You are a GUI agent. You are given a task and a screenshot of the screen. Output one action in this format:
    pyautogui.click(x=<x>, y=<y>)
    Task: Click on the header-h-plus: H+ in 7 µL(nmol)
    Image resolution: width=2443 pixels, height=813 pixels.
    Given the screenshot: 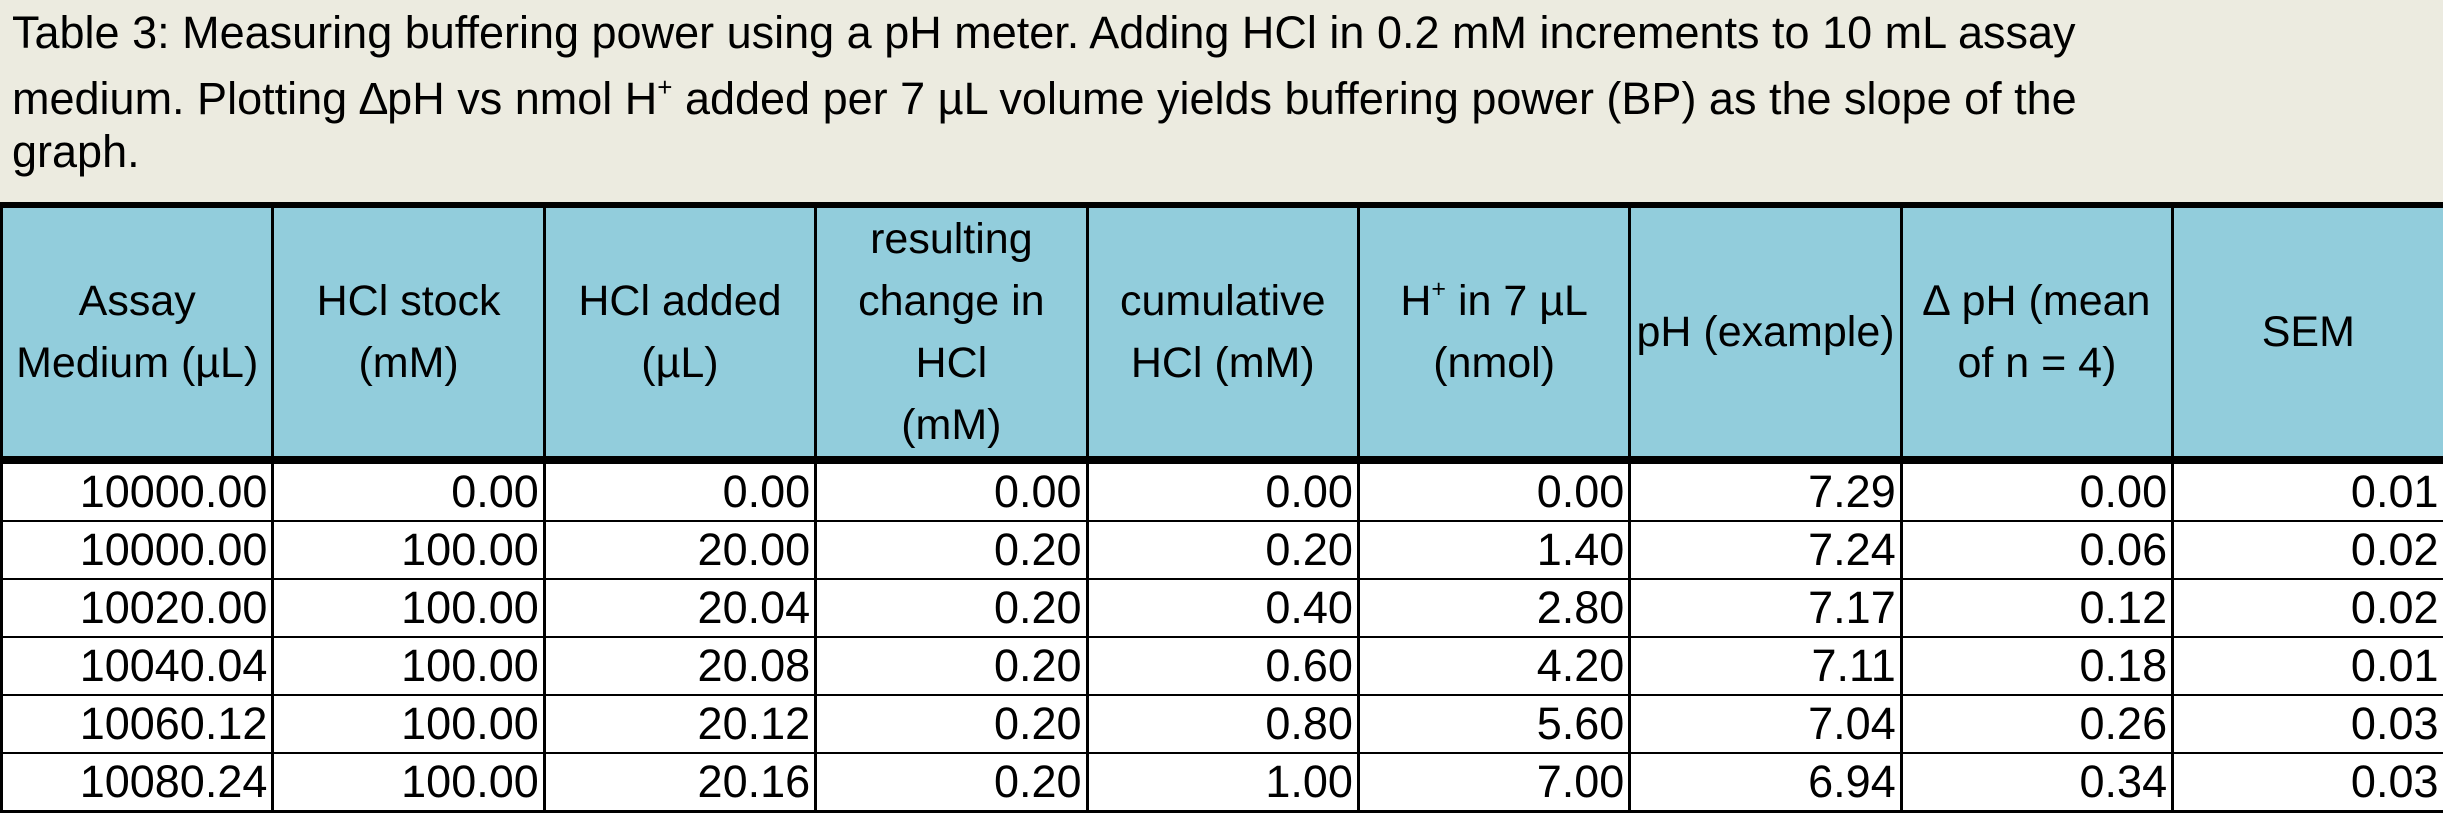 What is the action you would take?
    pyautogui.click(x=1493, y=332)
    